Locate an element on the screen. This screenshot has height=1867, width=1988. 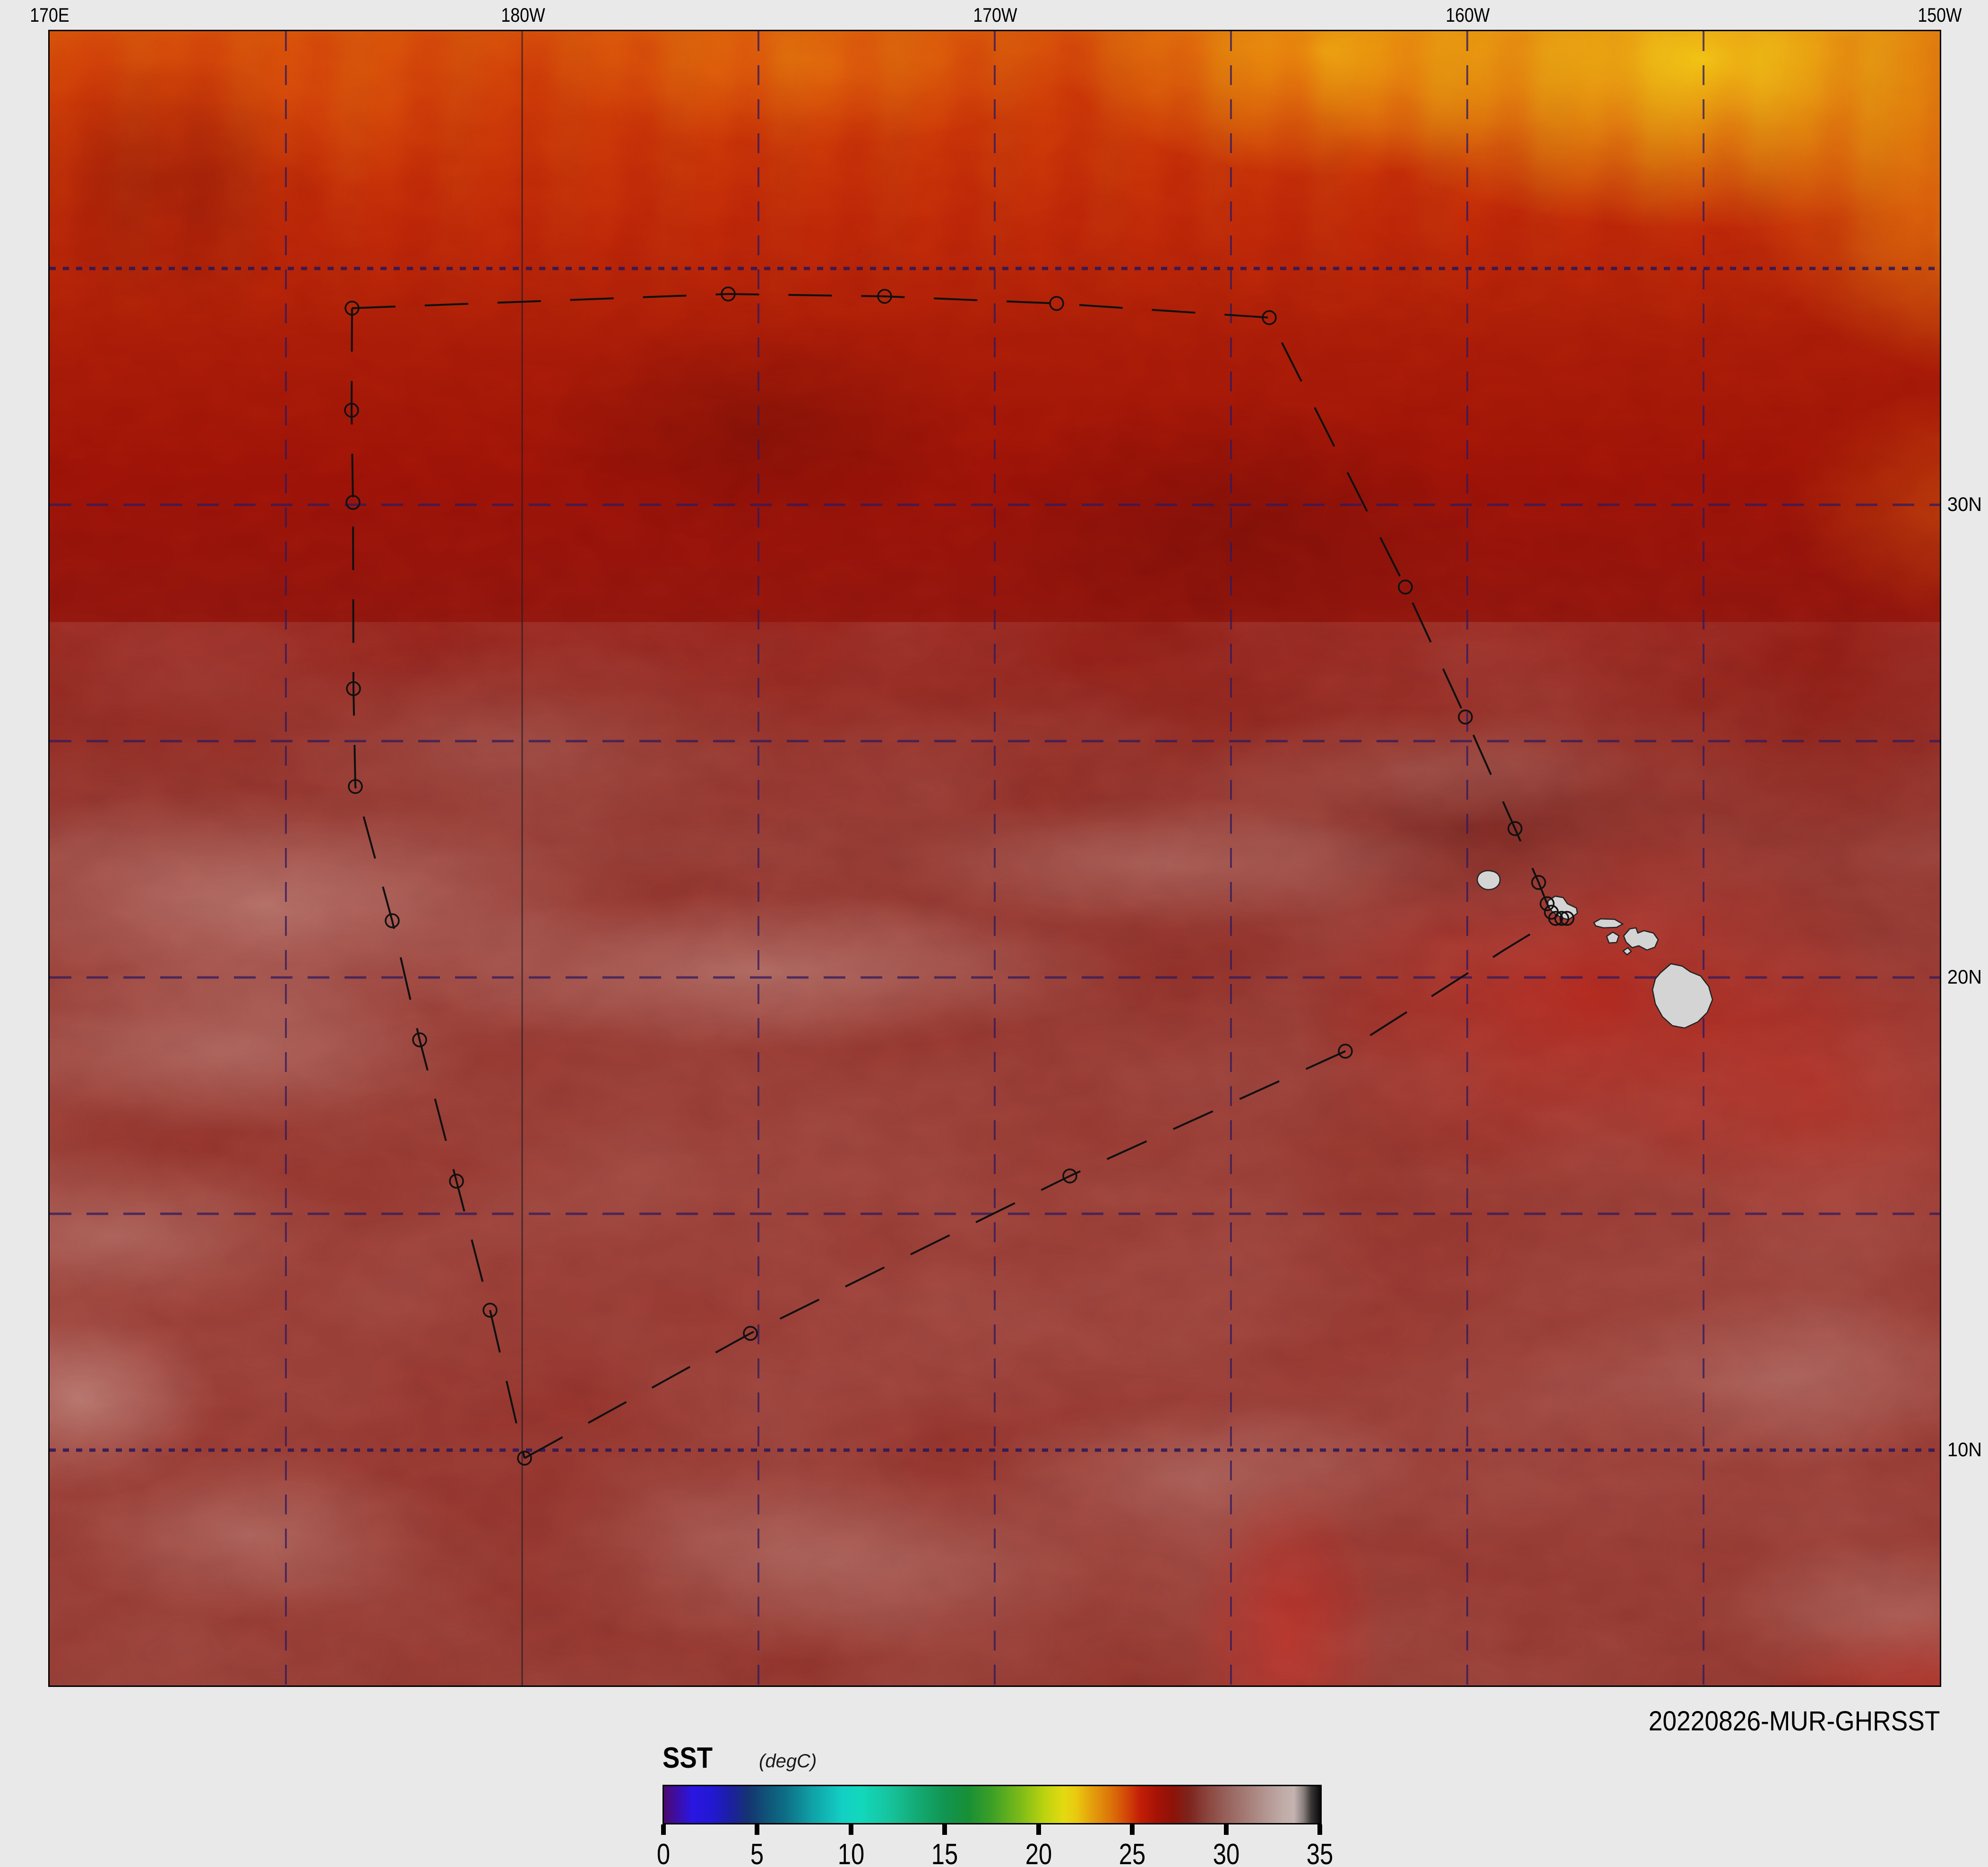
dataset-date-label: 20220826-MUR-GHRSST is located at coordinates (1794, 1721).